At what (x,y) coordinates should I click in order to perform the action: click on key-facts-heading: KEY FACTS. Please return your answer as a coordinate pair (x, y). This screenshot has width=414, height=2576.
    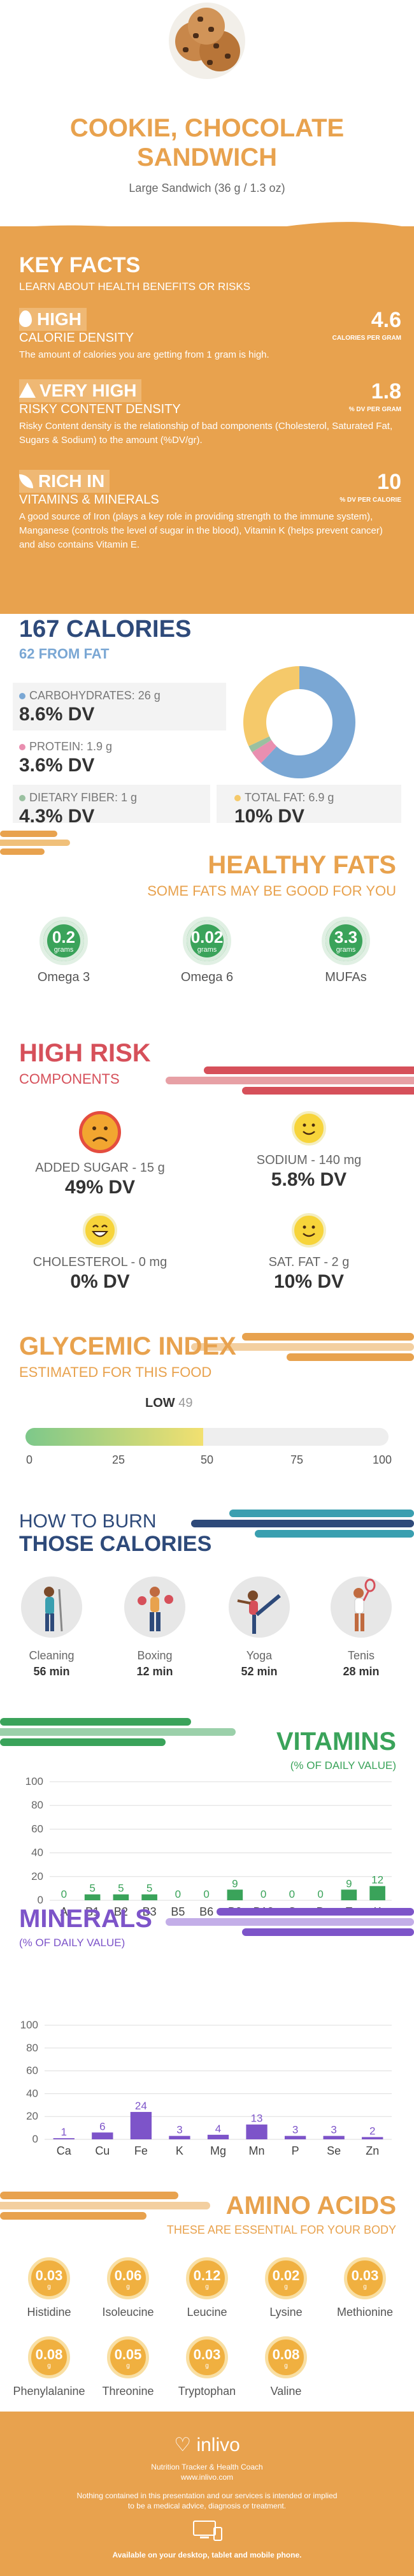
    Looking at the image, I should click on (80, 265).